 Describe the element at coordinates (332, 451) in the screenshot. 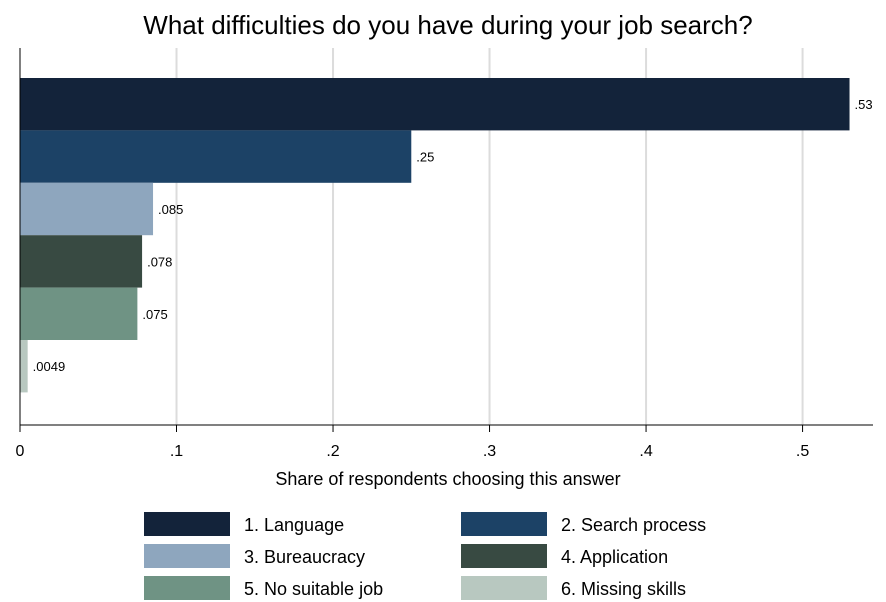

I see `tick-label: .2` at that location.